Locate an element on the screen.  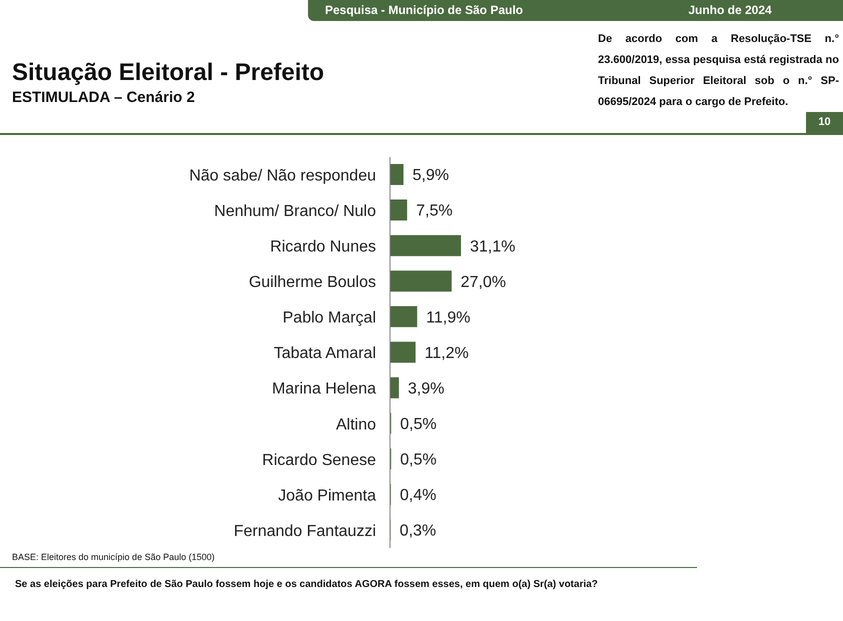
data-label: 0,3% is located at coordinates (418, 531).